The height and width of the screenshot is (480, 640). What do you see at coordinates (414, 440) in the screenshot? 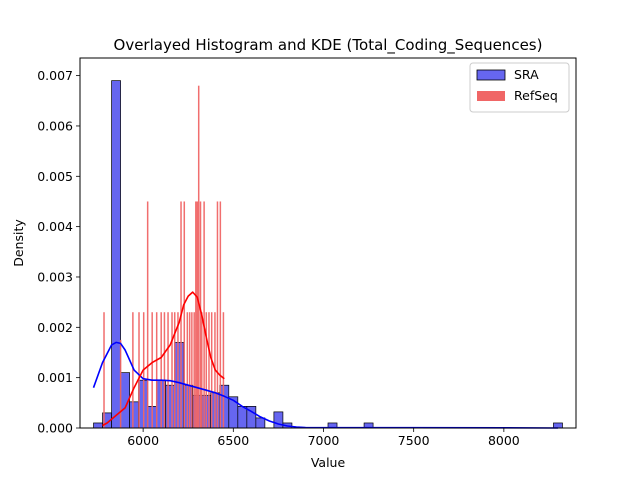
I see `x-tick-label-3: 7500` at bounding box center [414, 440].